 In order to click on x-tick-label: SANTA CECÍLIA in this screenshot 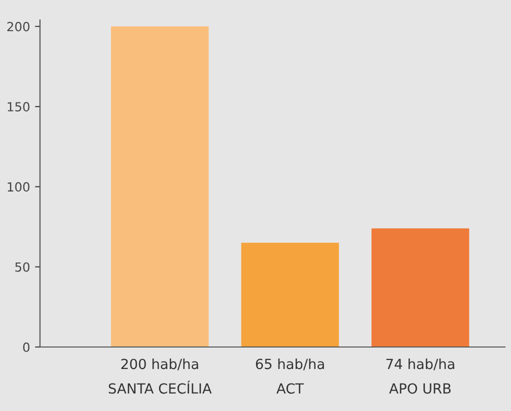, I will do `click(160, 387)`.